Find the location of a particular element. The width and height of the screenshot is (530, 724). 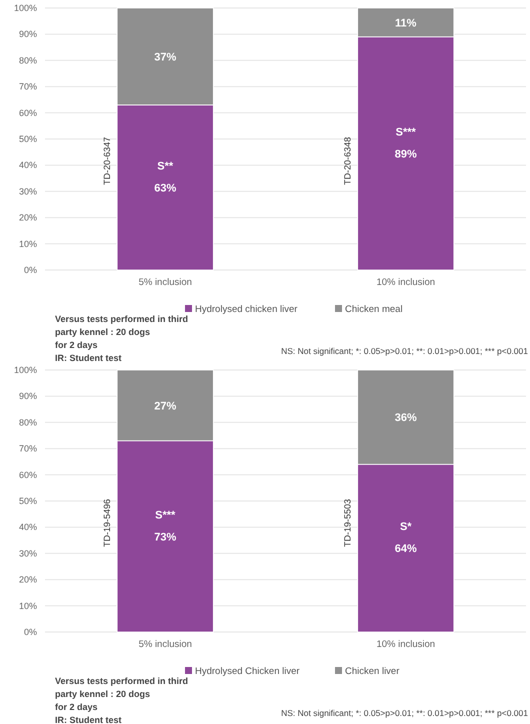

data-label: 27% is located at coordinates (165, 406).